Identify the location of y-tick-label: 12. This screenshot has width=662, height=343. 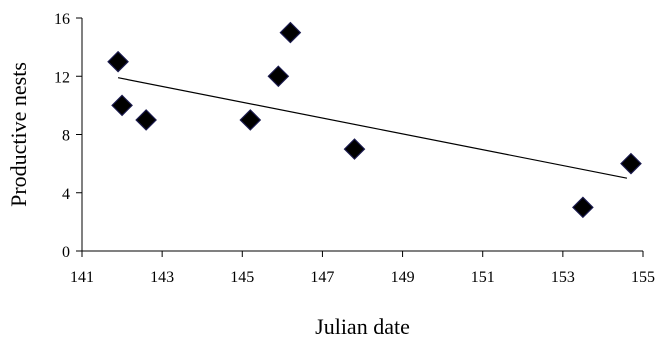
(62, 77).